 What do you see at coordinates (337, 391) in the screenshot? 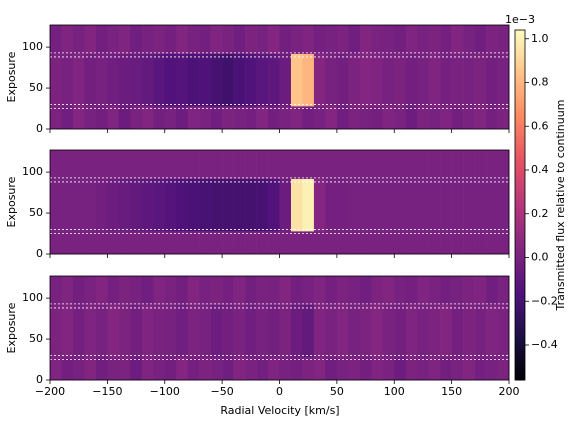
I see `x-tick-label: 50` at bounding box center [337, 391].